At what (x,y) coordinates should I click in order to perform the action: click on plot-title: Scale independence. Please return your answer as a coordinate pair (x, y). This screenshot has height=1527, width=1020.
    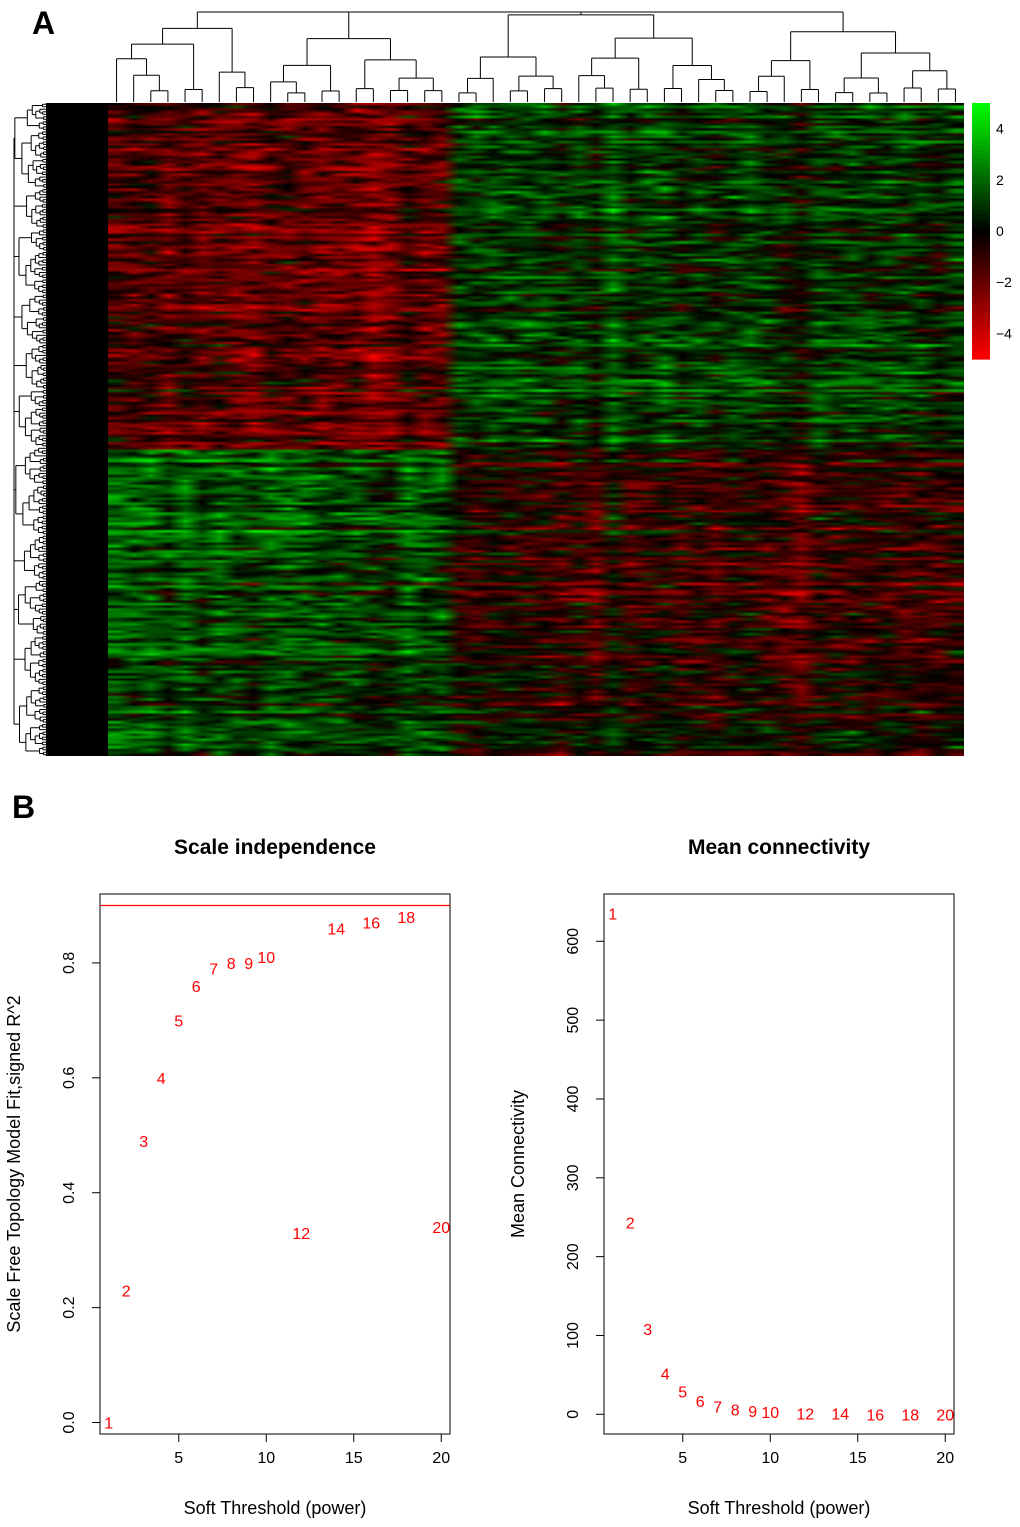
    Looking at the image, I should click on (275, 847).